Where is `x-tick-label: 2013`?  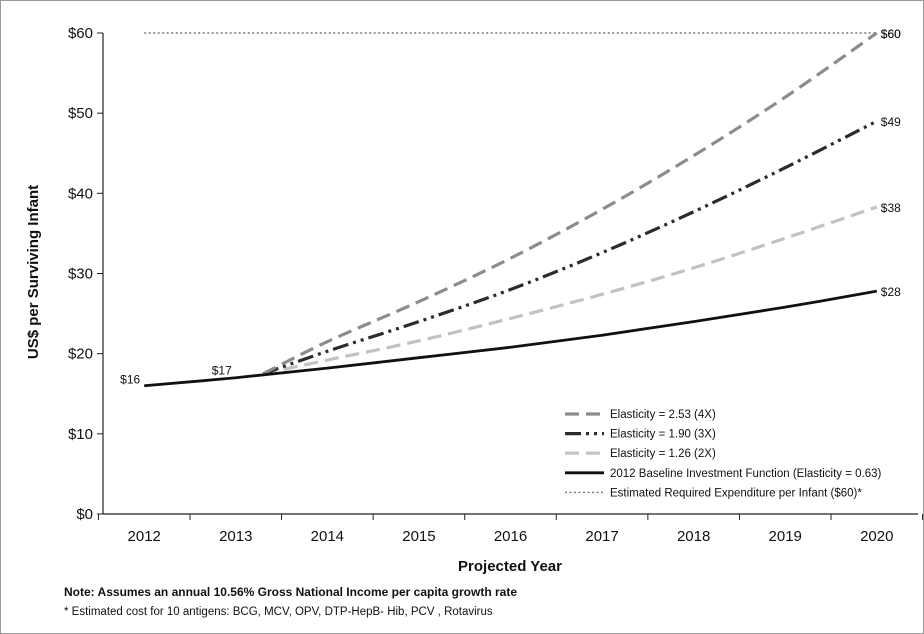 x-tick-label: 2013 is located at coordinates (235, 536).